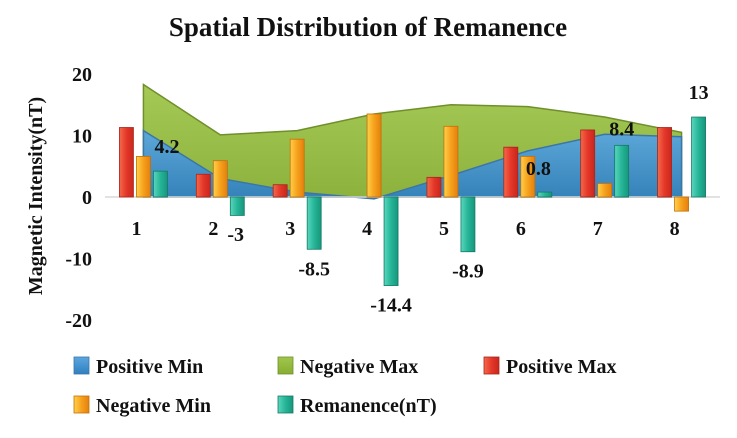  I want to click on data-label: -3, so click(235, 235).